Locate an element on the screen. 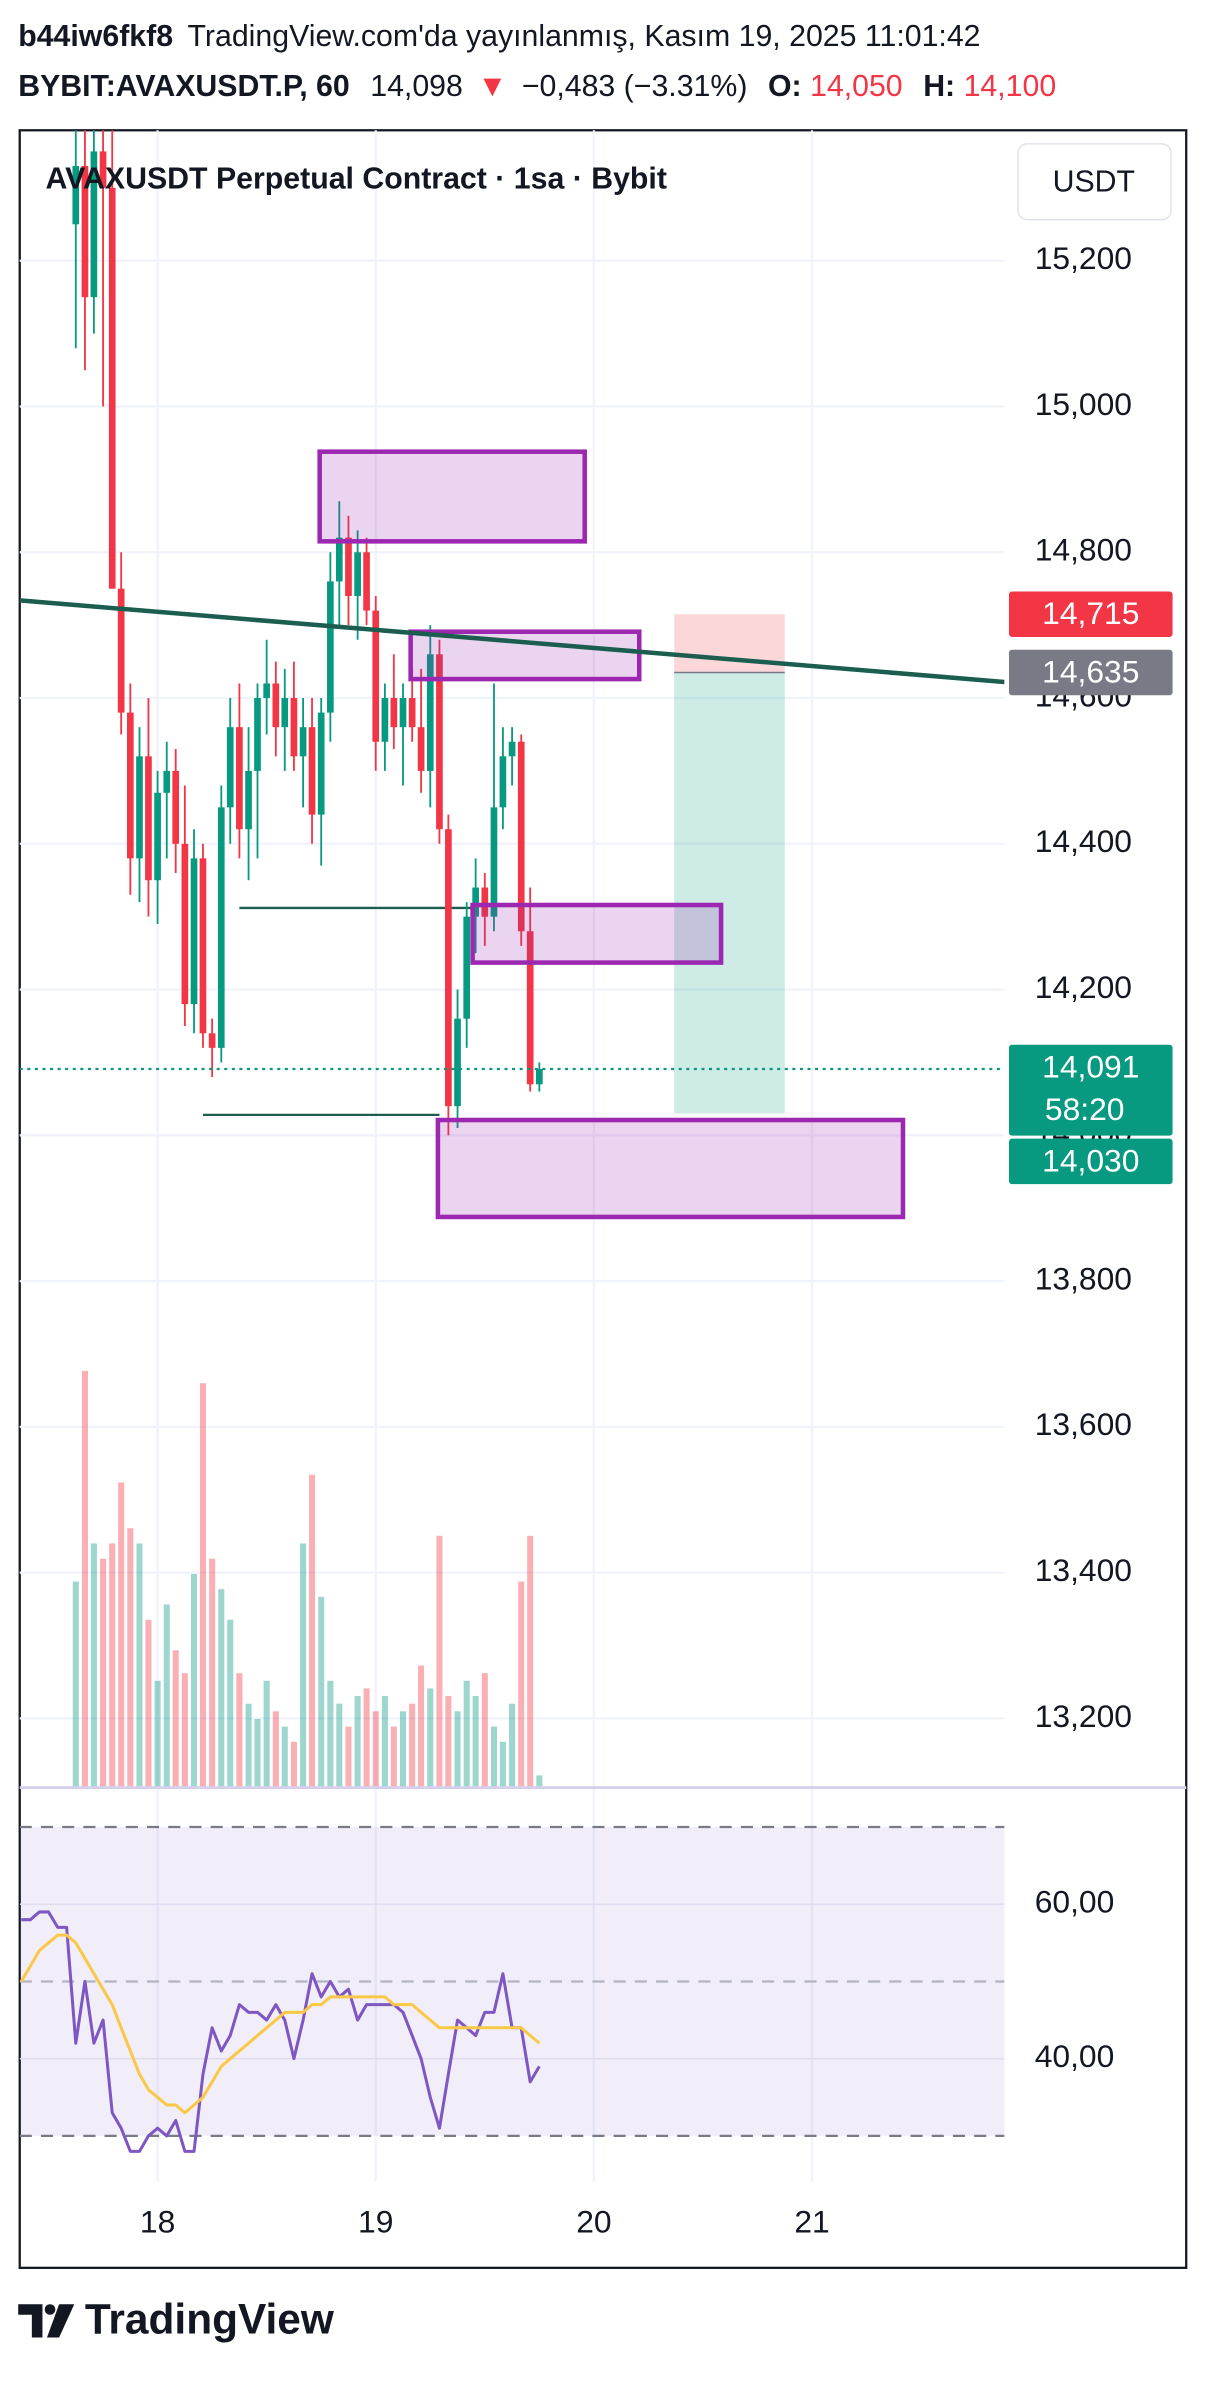 The height and width of the screenshot is (2386, 1212). open-label: O: is located at coordinates (785, 86).